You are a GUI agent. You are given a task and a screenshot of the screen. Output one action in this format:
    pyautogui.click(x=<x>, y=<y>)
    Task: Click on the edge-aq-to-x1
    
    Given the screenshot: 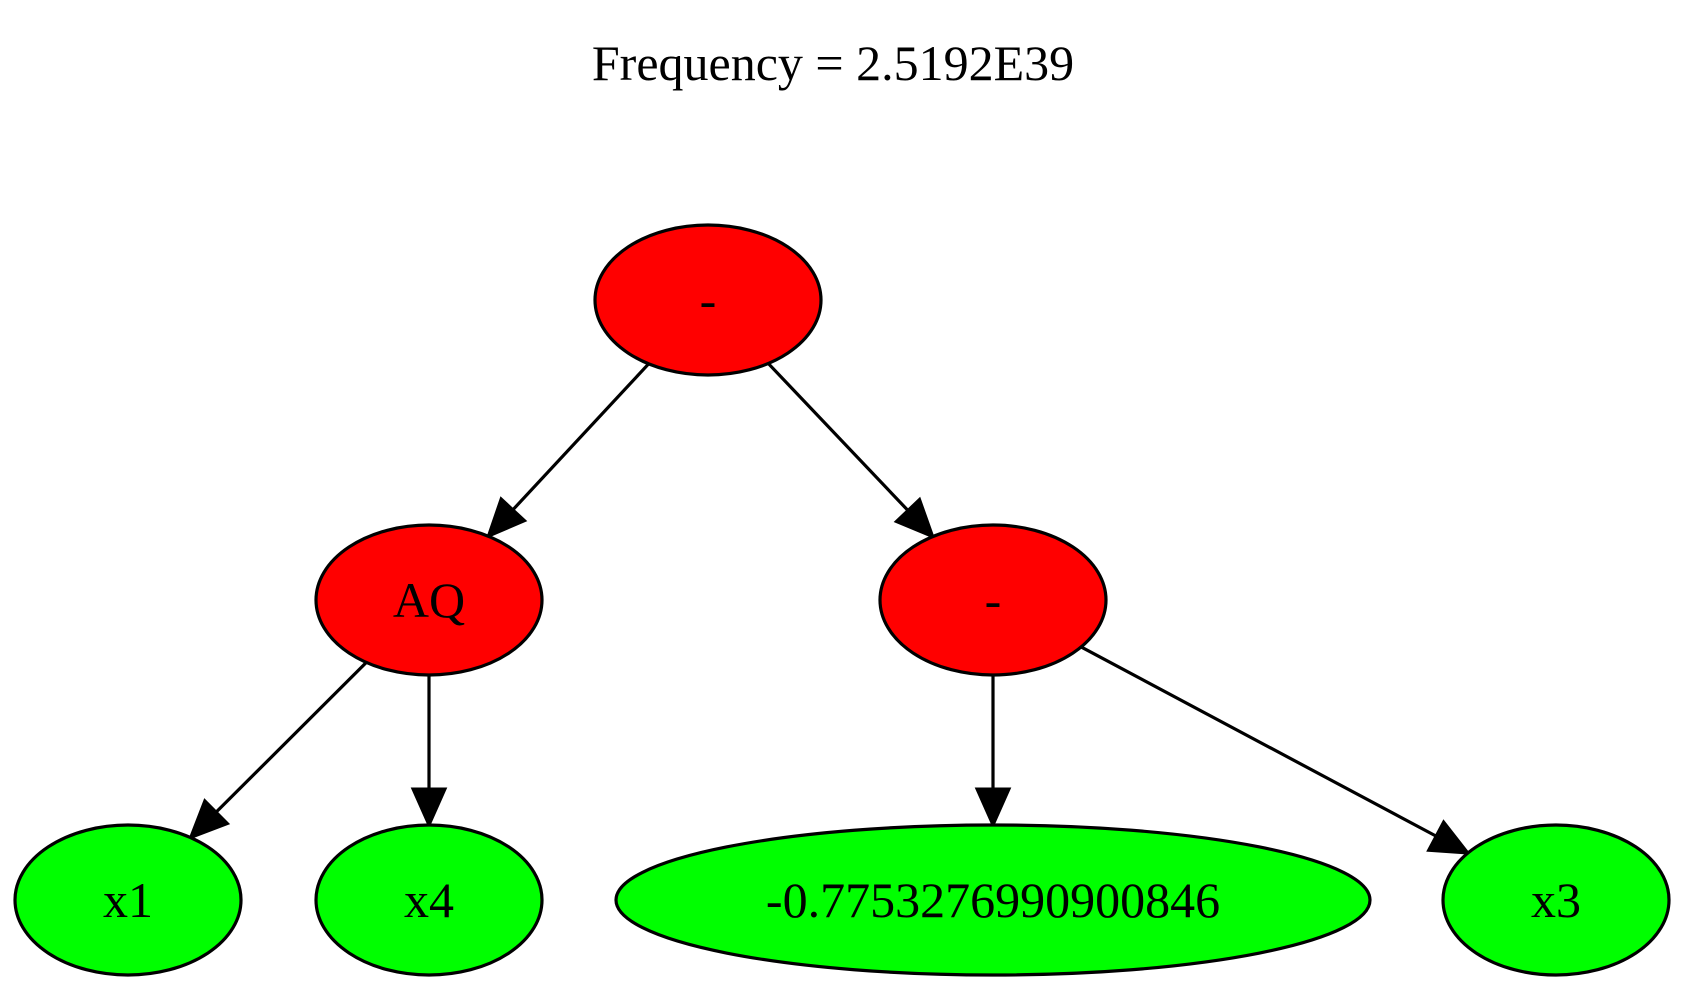 What is the action you would take?
    pyautogui.click(x=291, y=737)
    